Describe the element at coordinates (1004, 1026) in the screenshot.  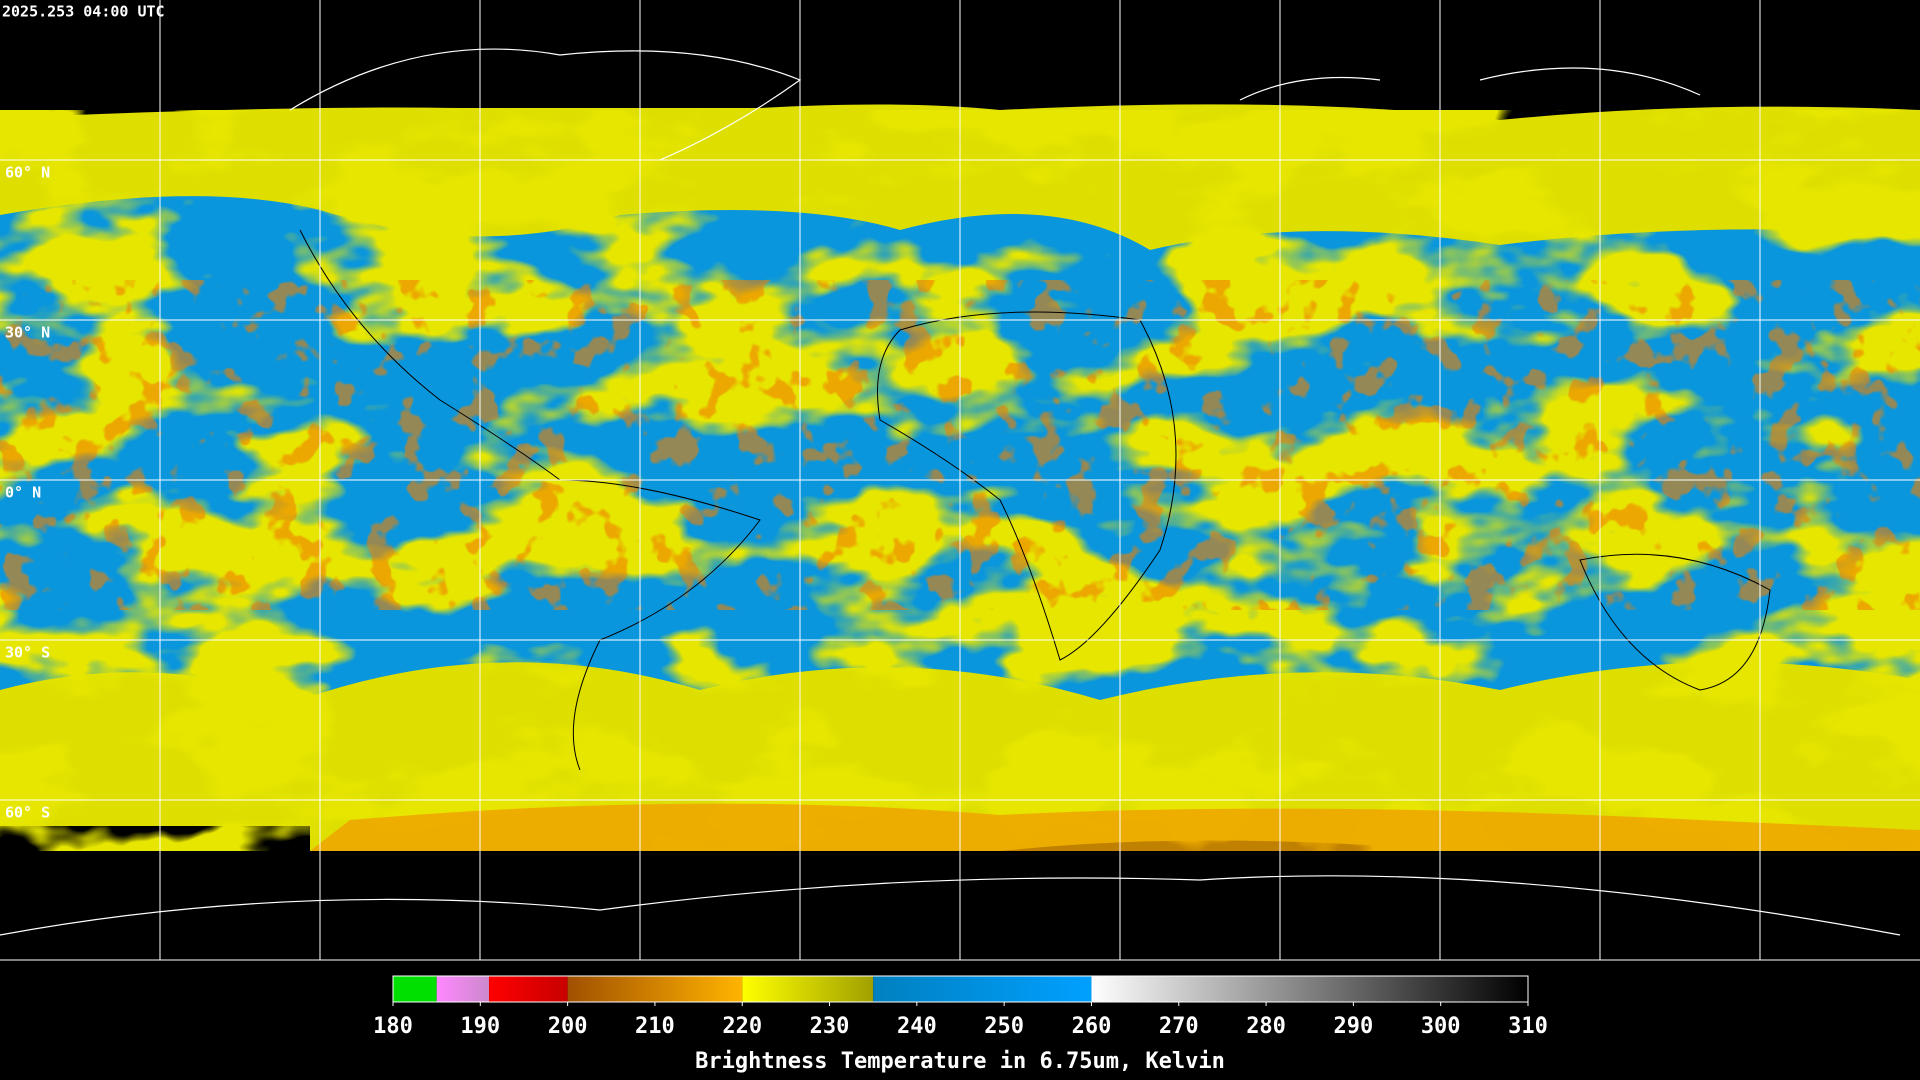
I see `colorbar-tick-label: 250` at that location.